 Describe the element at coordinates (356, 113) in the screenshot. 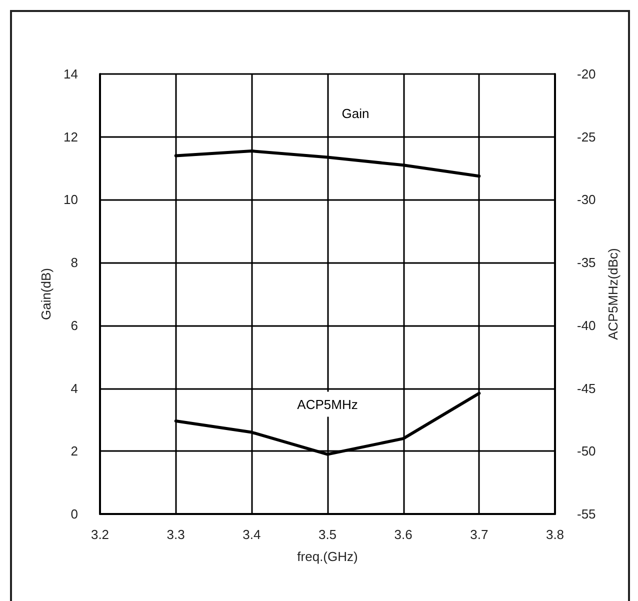

I see `text: Gain` at that location.